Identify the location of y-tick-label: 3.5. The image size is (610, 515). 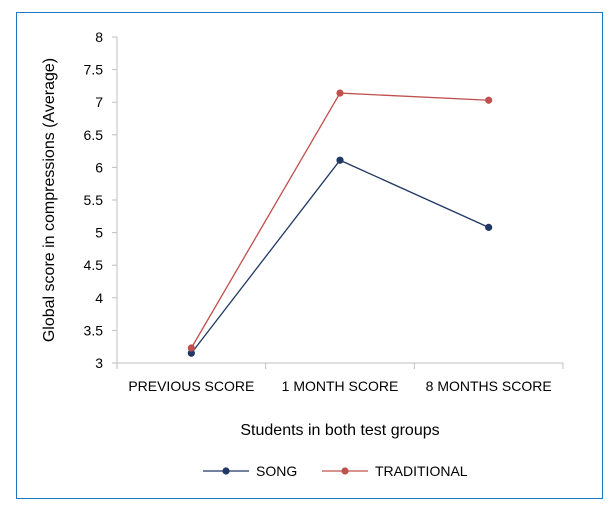
(94, 330).